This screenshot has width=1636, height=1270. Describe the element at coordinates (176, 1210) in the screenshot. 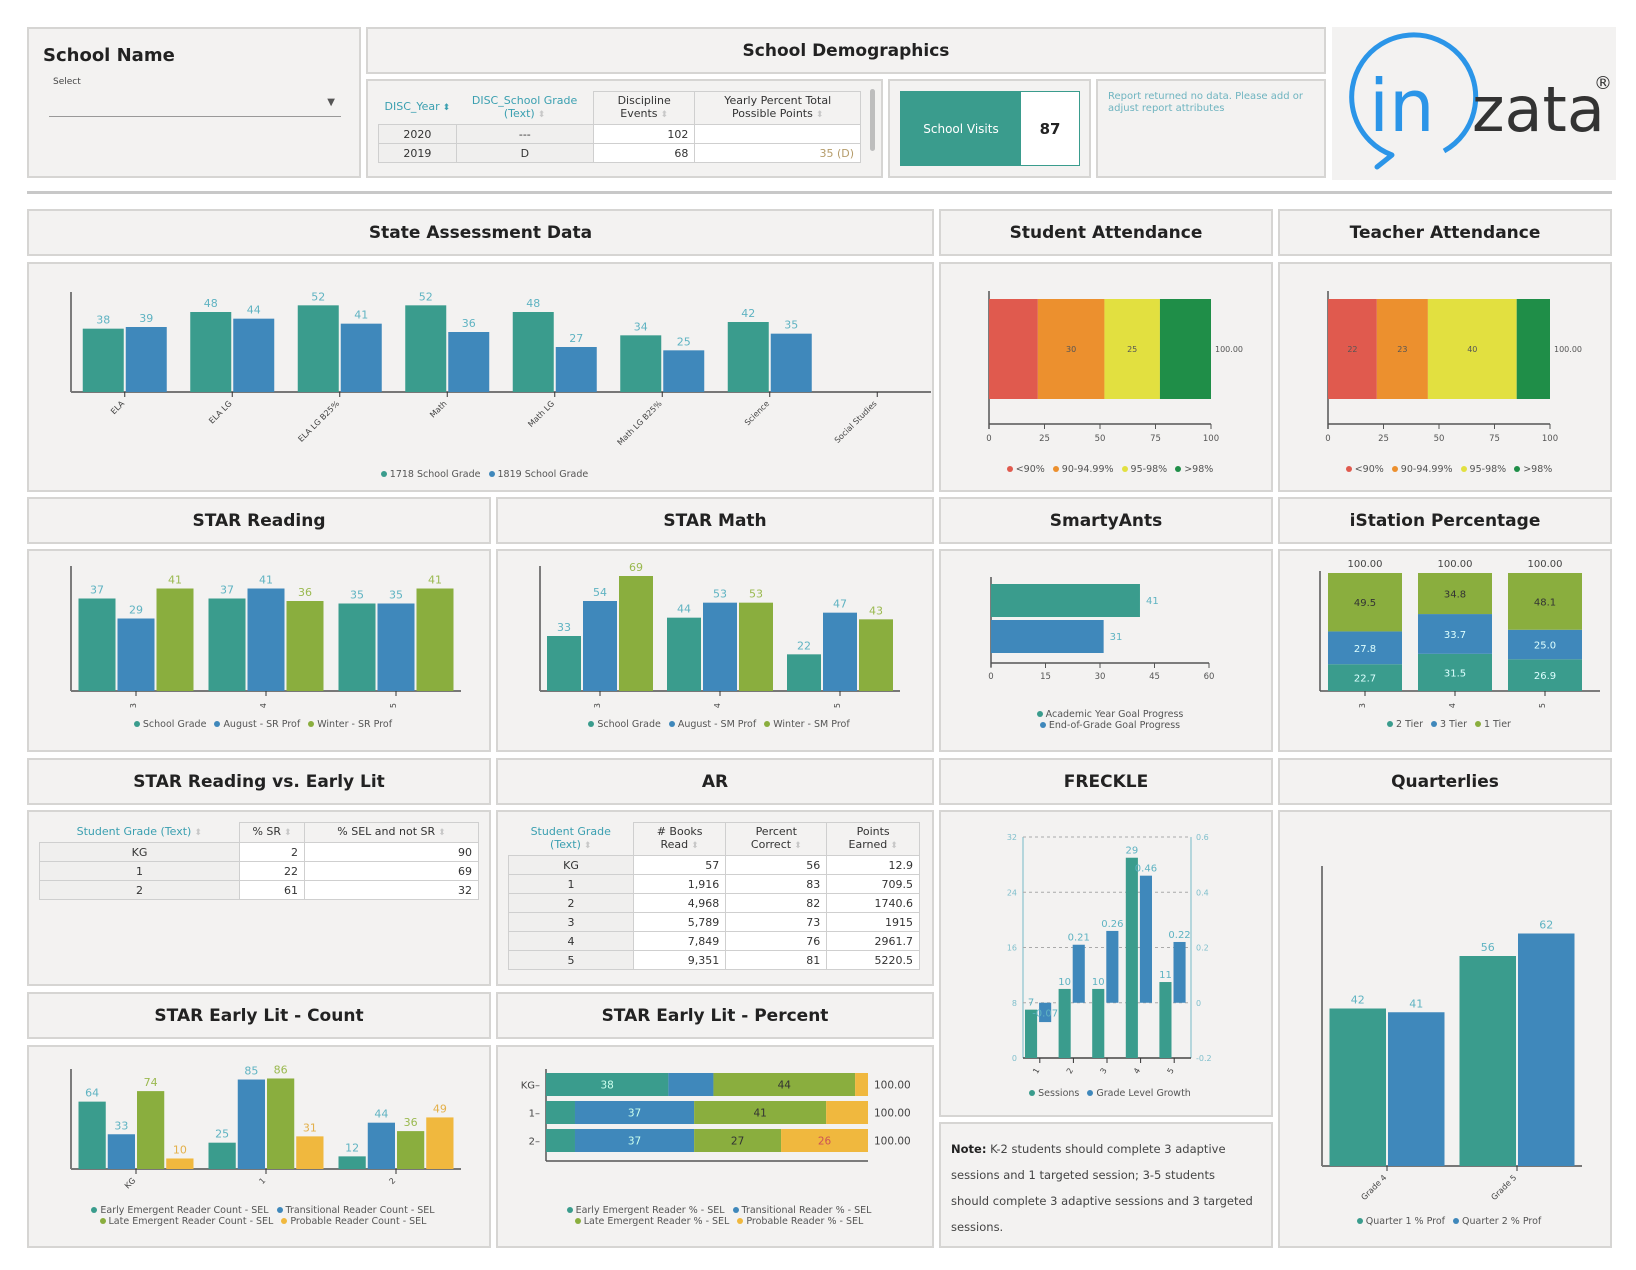

I see `legend-item: Early Emergent Reader Count - SEL` at that location.